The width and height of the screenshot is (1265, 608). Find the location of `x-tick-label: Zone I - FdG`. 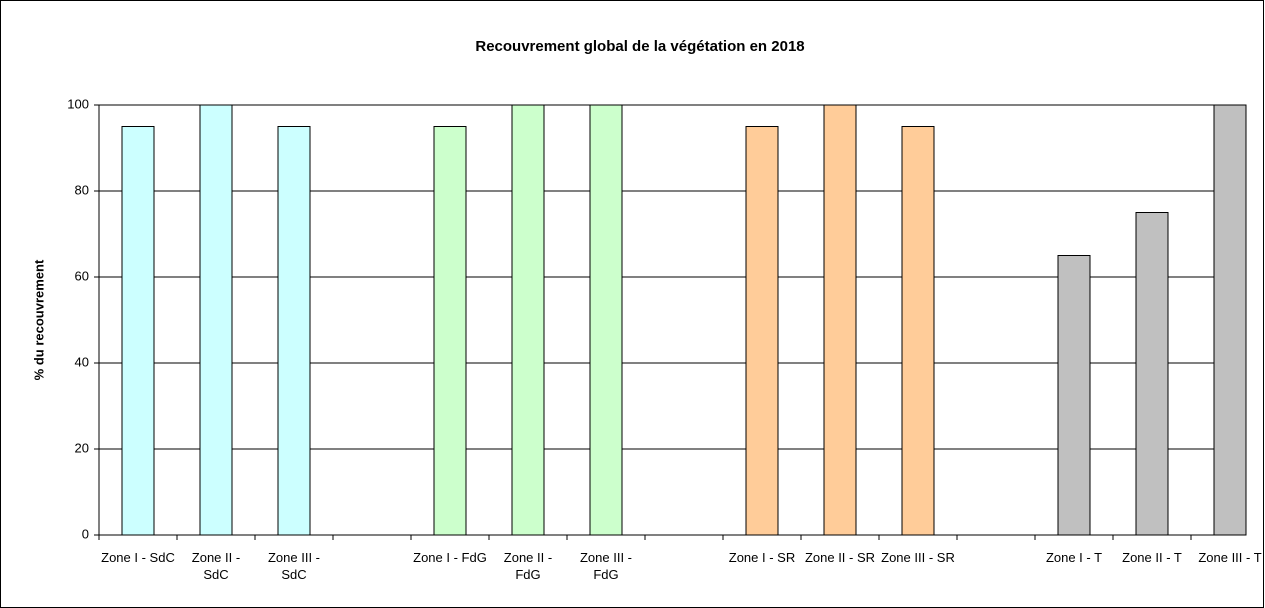

x-tick-label: Zone I - FdG is located at coordinates (450, 557).